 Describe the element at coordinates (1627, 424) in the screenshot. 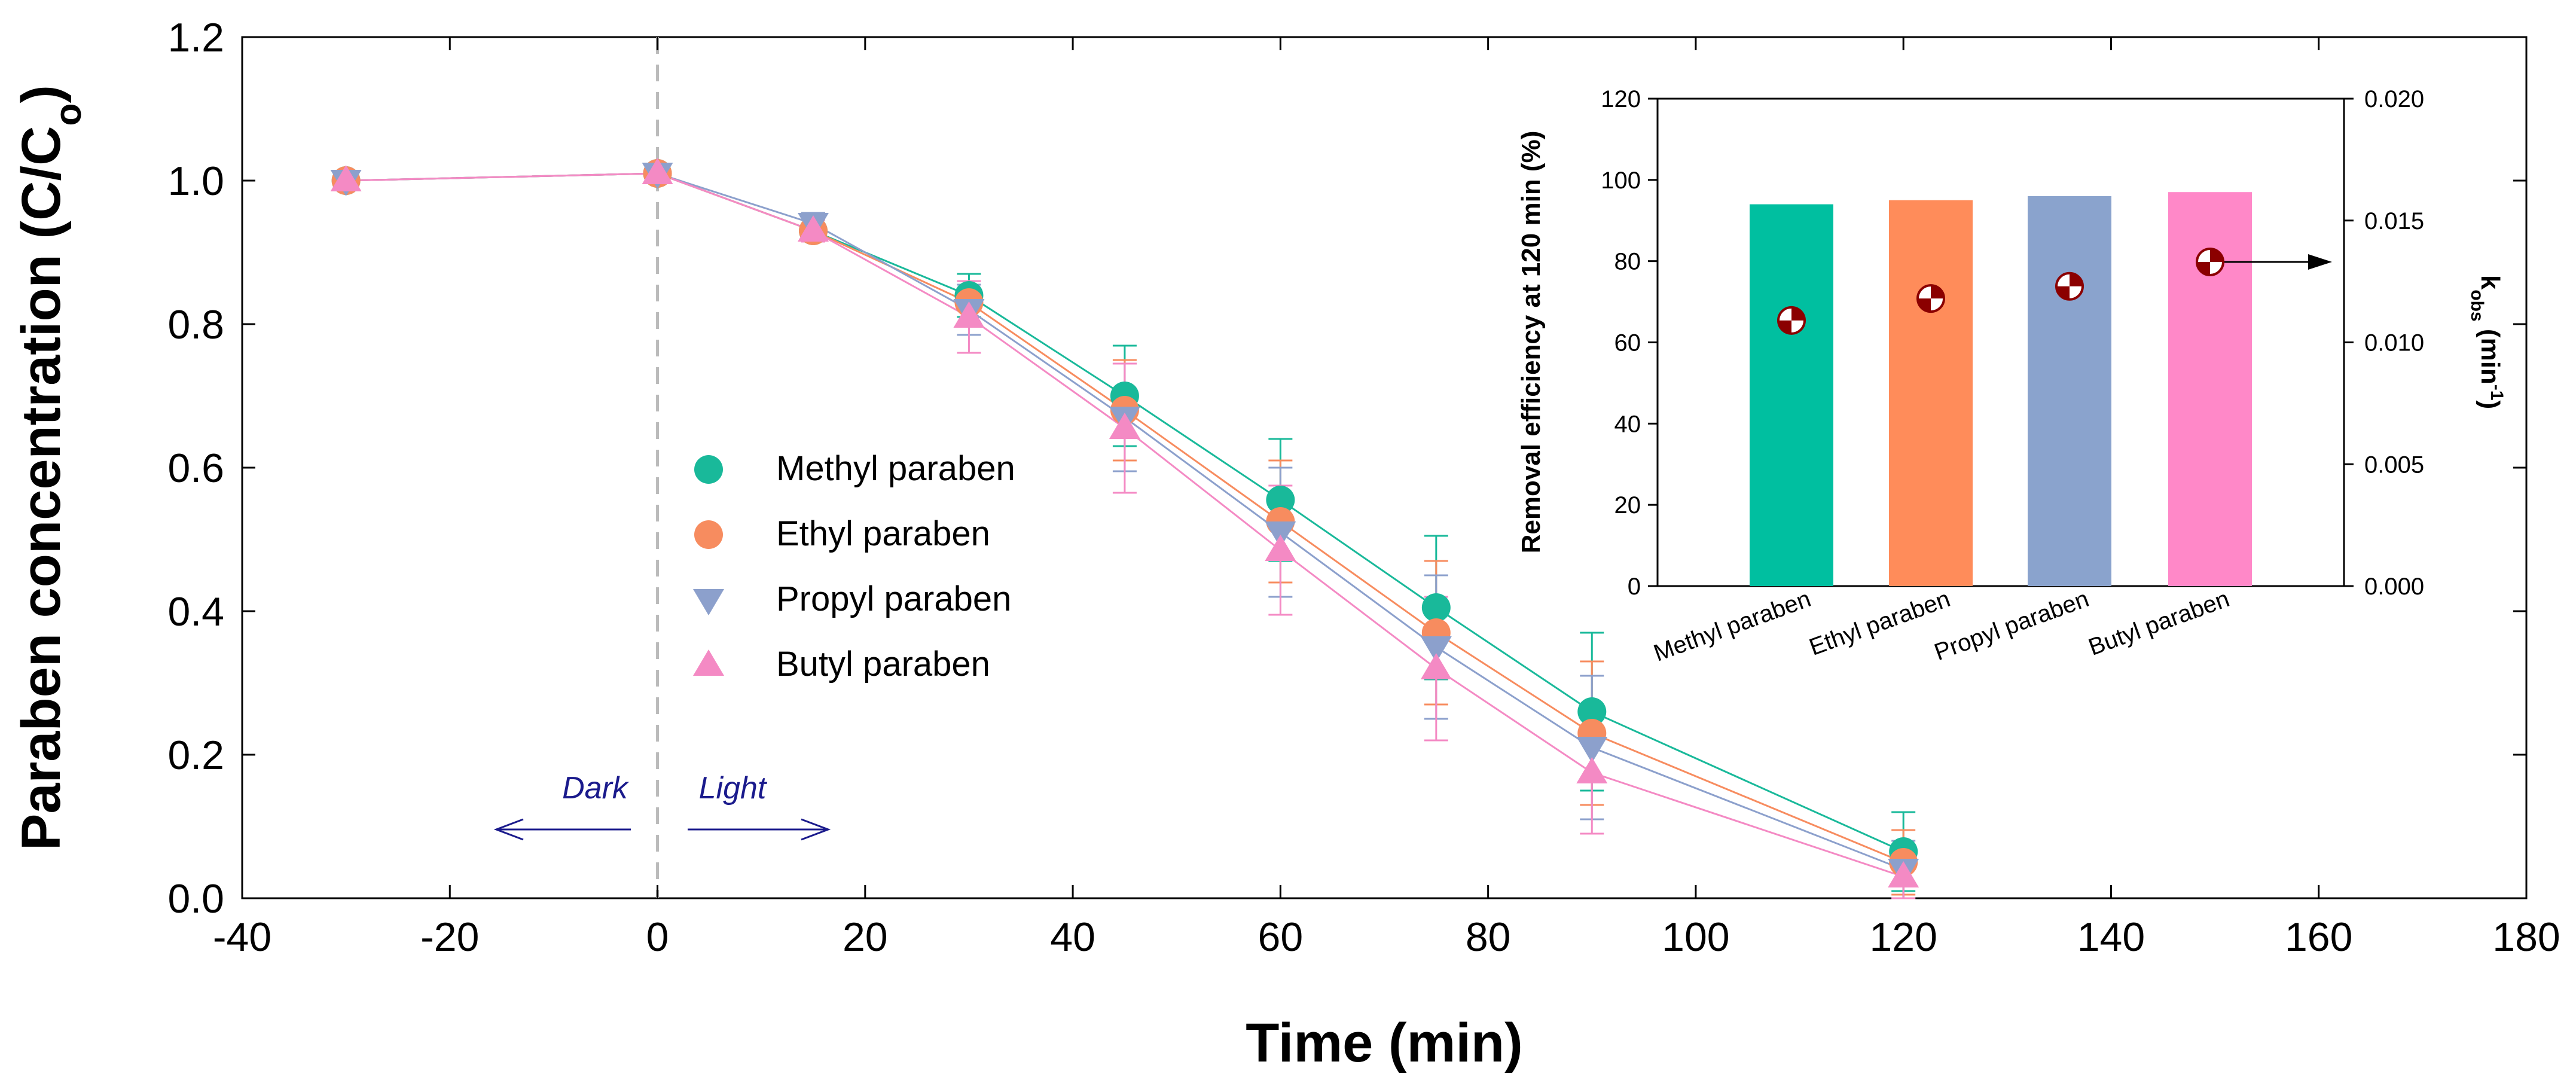

I see `inset-left-tick-label: 40` at that location.